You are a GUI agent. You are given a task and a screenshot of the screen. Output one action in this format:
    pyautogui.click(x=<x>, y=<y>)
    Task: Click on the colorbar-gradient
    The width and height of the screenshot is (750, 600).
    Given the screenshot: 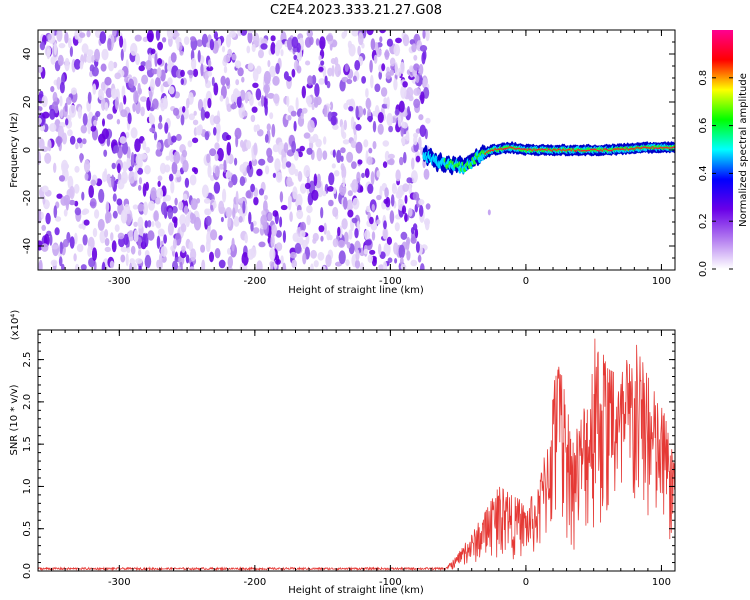 What is the action you would take?
    pyautogui.click(x=722, y=149)
    